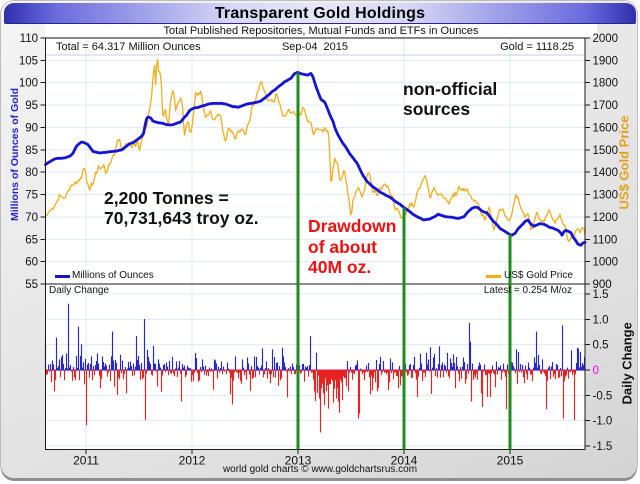 The height and width of the screenshot is (484, 640). What do you see at coordinates (28, 84) in the screenshot?
I see `left-axis-tick-label: 100` at bounding box center [28, 84].